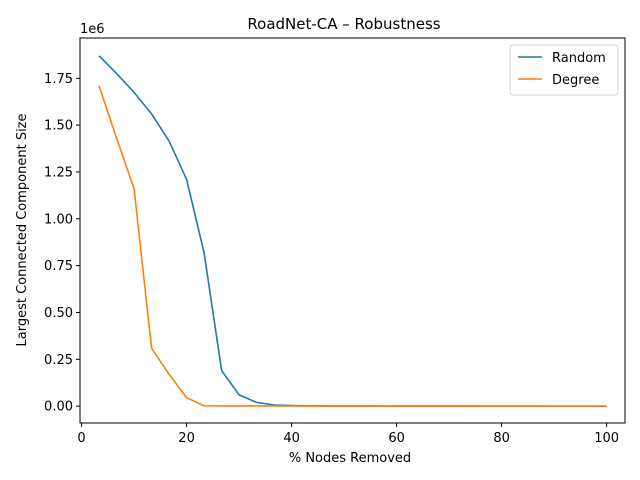  What do you see at coordinates (92, 29) in the screenshot?
I see `y-scale-label: 1e6` at bounding box center [92, 29].